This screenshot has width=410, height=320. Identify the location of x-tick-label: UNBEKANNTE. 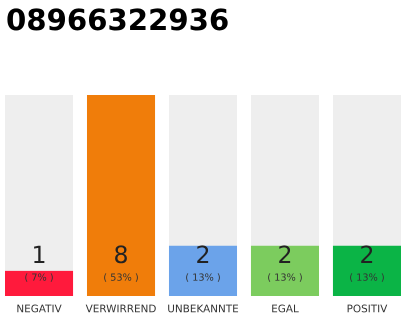
(203, 308).